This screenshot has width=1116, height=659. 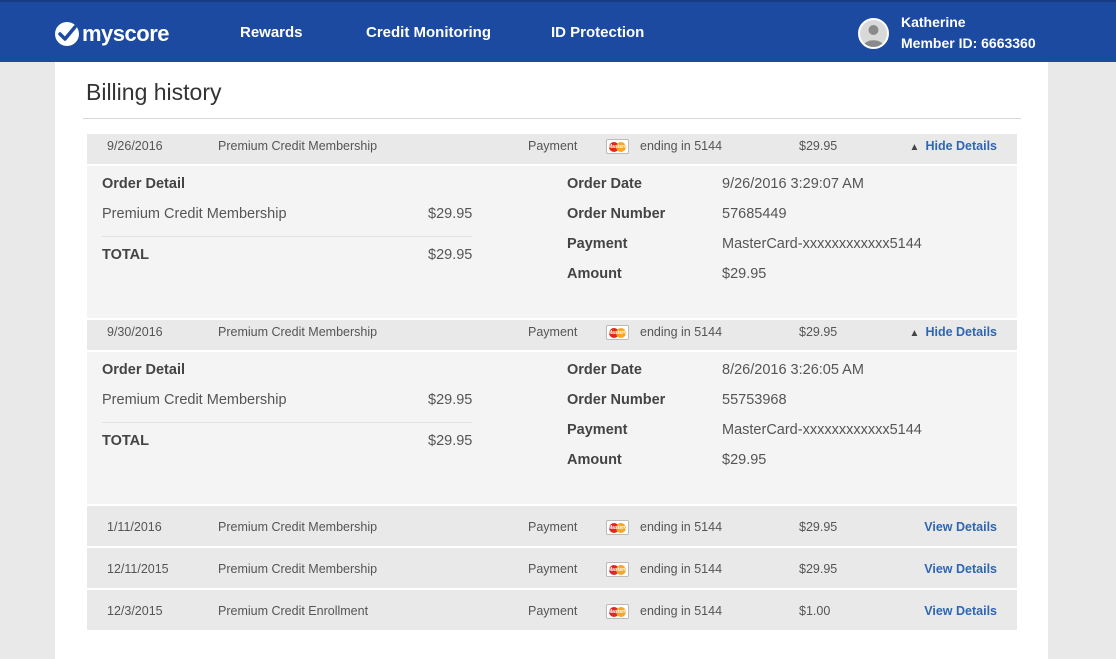 What do you see at coordinates (793, 184) in the screenshot?
I see `order-date-value: 9/26/2016 3:29:07 AM` at bounding box center [793, 184].